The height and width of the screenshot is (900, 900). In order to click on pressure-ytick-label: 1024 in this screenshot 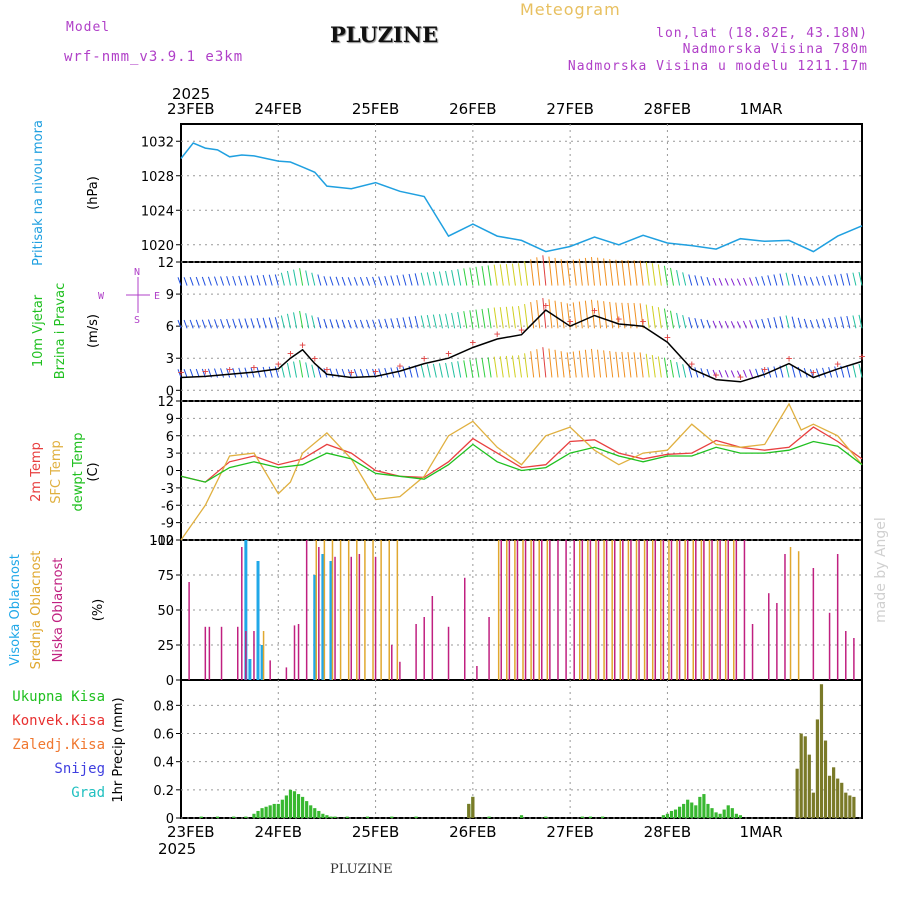, I will do `click(157, 211)`.